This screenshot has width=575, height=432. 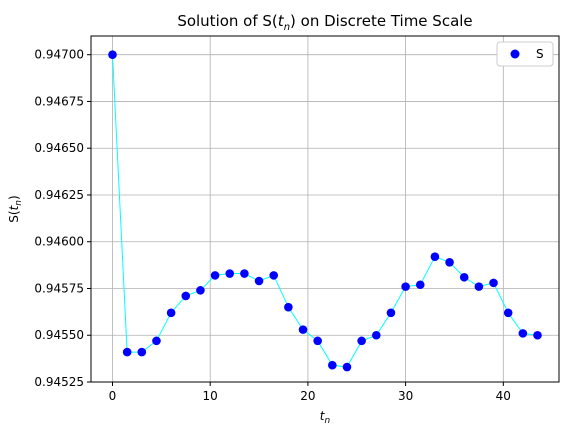 What do you see at coordinates (59, 382) in the screenshot?
I see `y-tick-label: 0.94525` at bounding box center [59, 382].